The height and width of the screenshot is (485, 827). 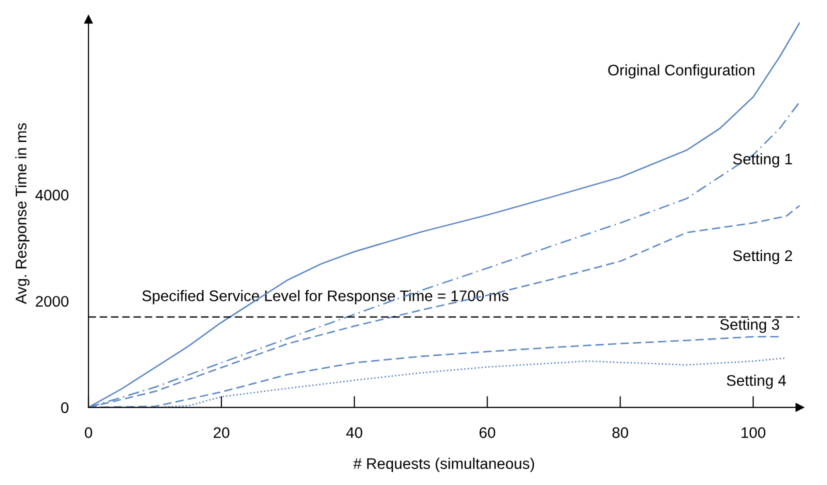 What do you see at coordinates (762, 257) in the screenshot?
I see `series-label: Setting 2` at bounding box center [762, 257].